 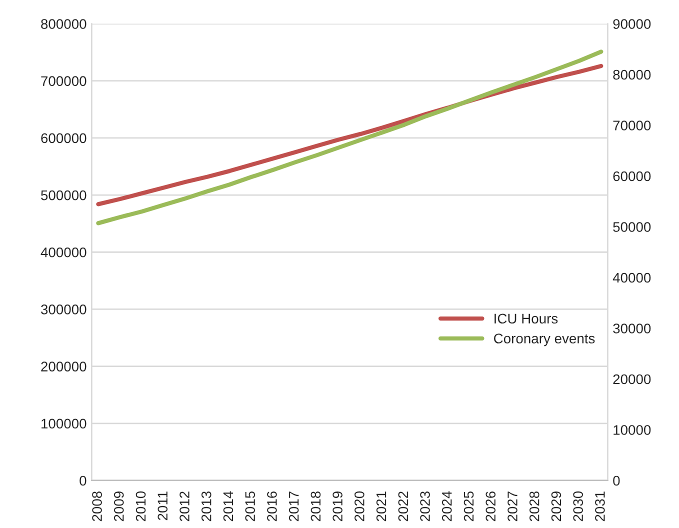 What do you see at coordinates (63, 195) in the screenshot?
I see `y-tick-label: 500000` at bounding box center [63, 195].